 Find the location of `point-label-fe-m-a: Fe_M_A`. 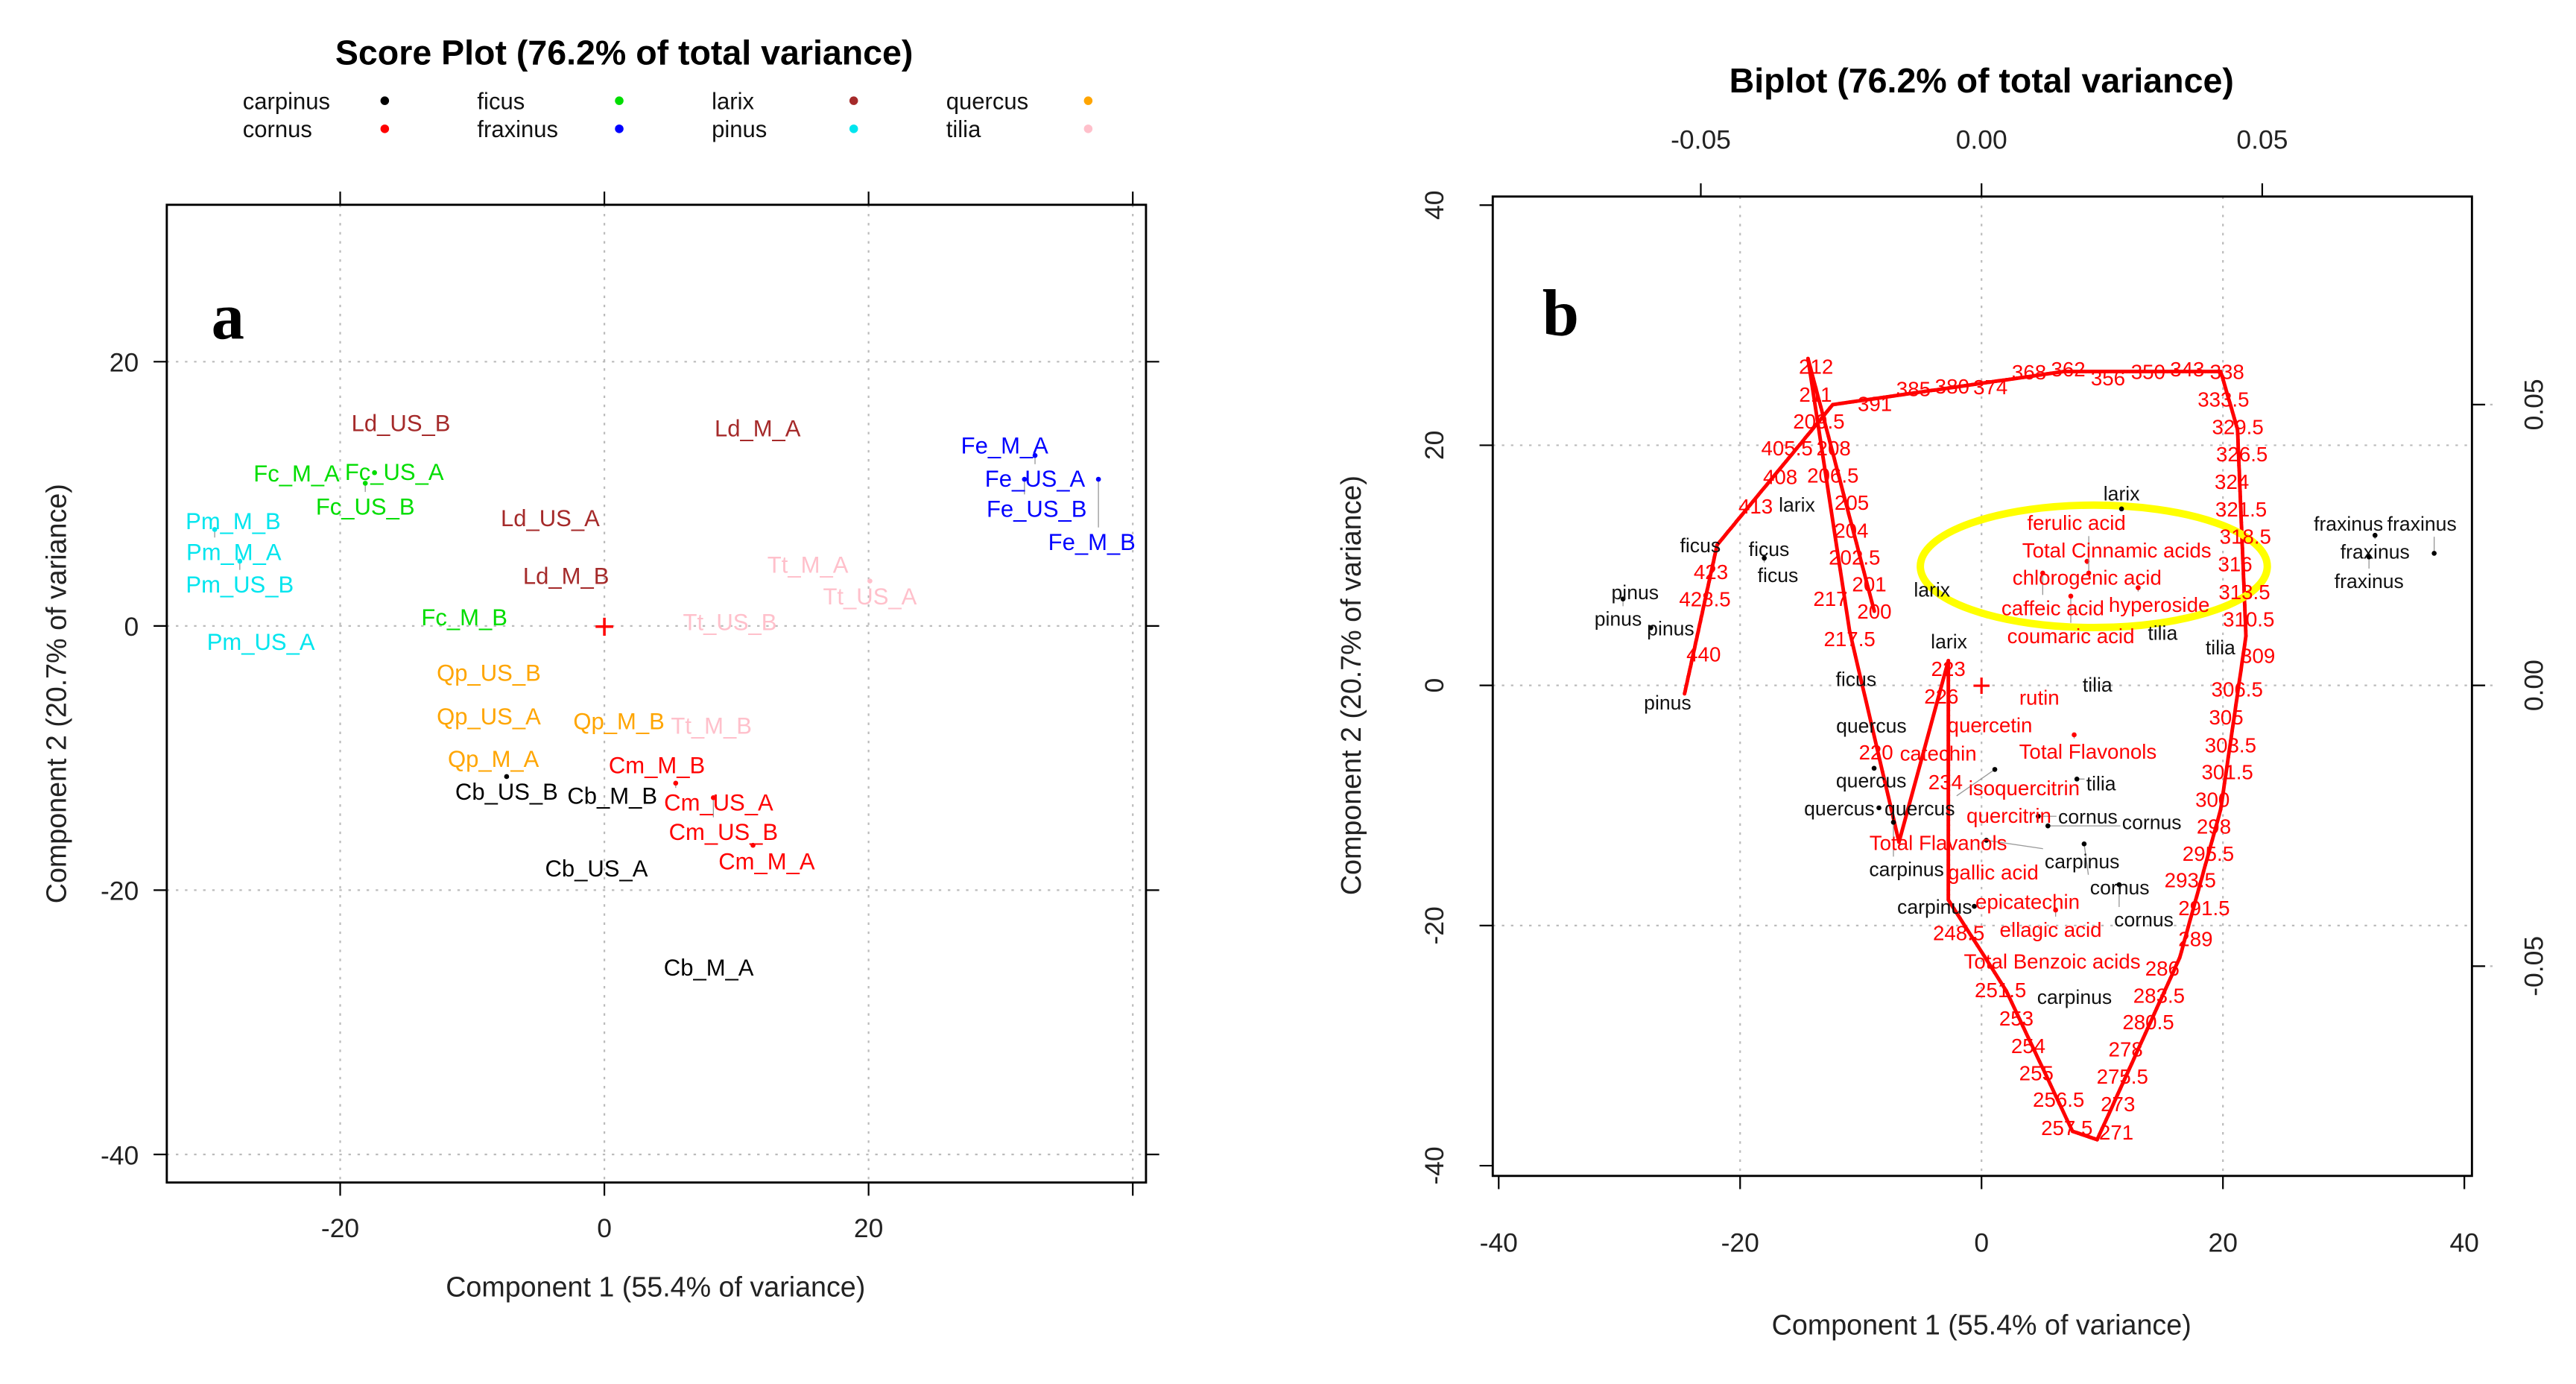

point-label-fe-m-a: Fe_M_A is located at coordinates (1005, 446).